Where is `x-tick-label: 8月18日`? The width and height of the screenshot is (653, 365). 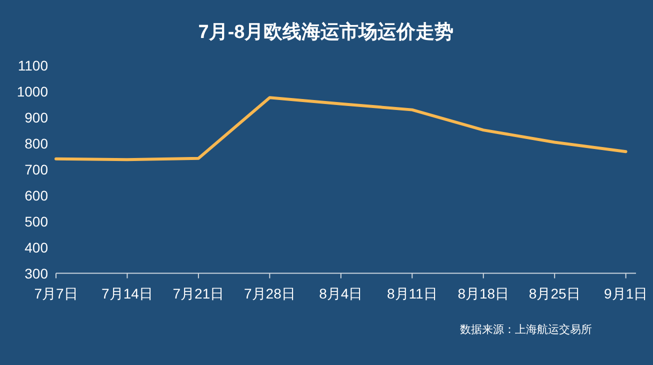 x-tick-label: 8月18日 is located at coordinates (484, 293).